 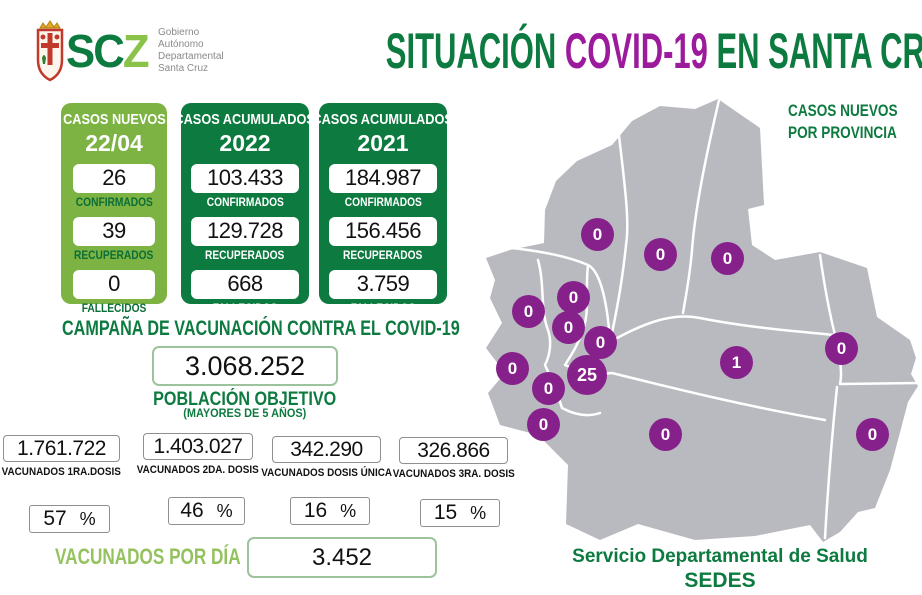 I want to click on stat-value: 668, so click(x=245, y=284).